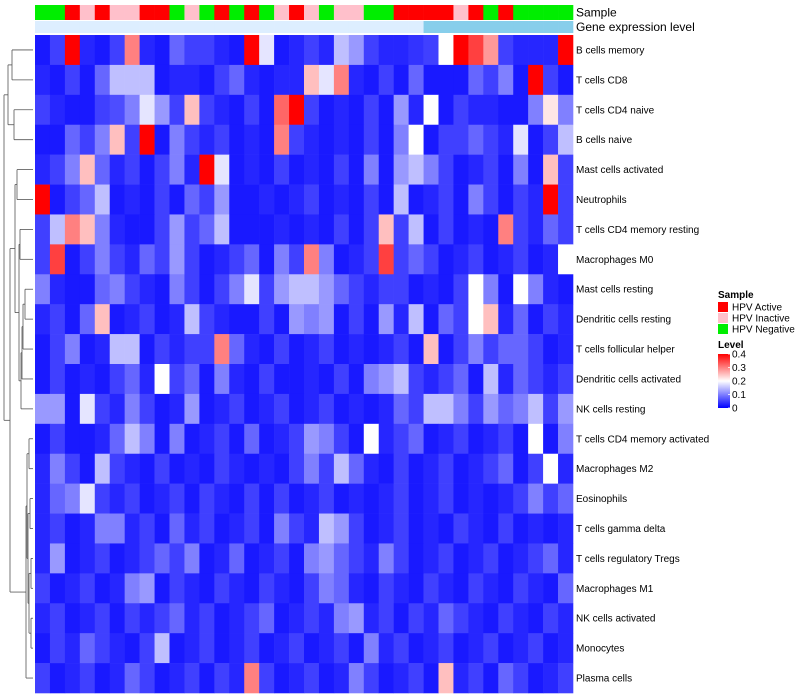  What do you see at coordinates (614, 290) in the screenshot?
I see `row-label: Mast cells resting` at bounding box center [614, 290].